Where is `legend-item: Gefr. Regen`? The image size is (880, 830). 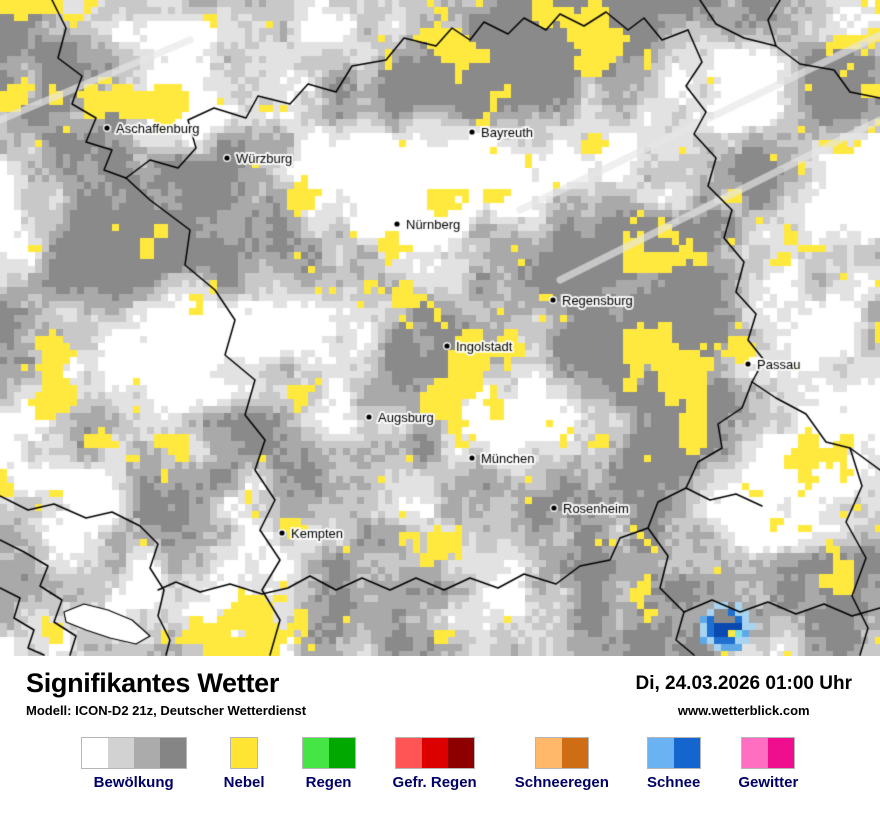
legend-item: Gefr. Regen is located at coordinates (435, 764).